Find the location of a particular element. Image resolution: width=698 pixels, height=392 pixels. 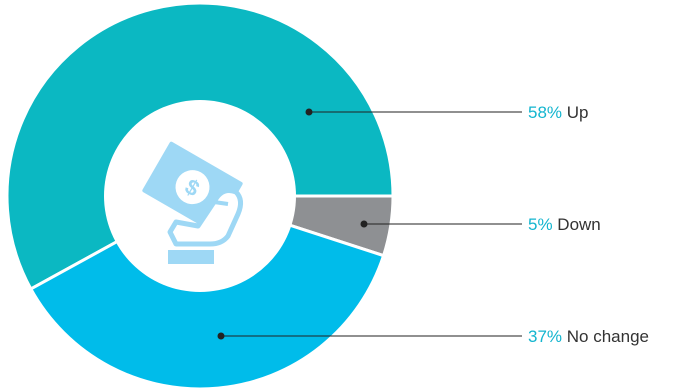

slice-percent: 5% is located at coordinates (540, 224).